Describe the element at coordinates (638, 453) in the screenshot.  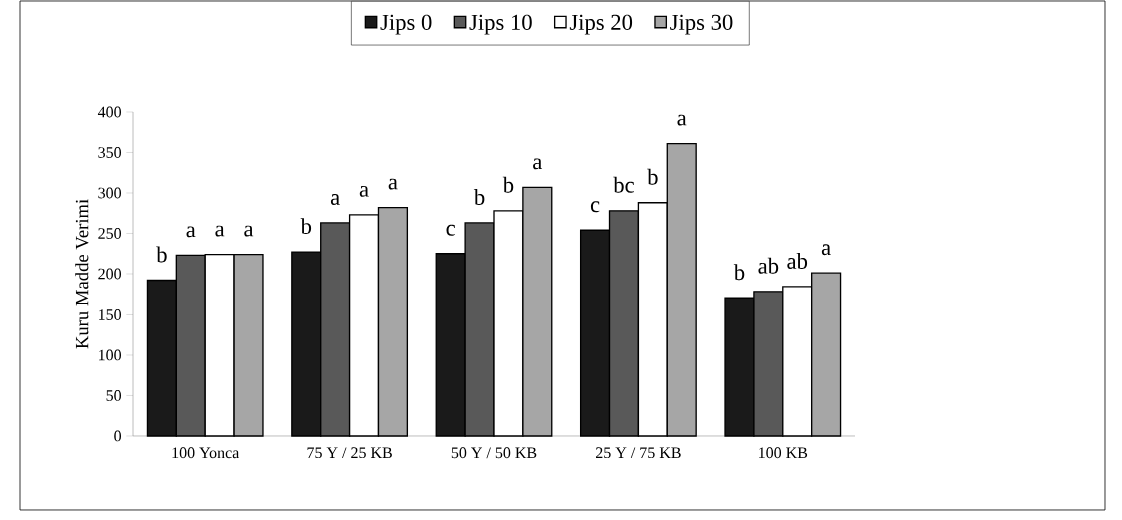
I see `x-tick-label: 25 Y / 75 KB` at that location.